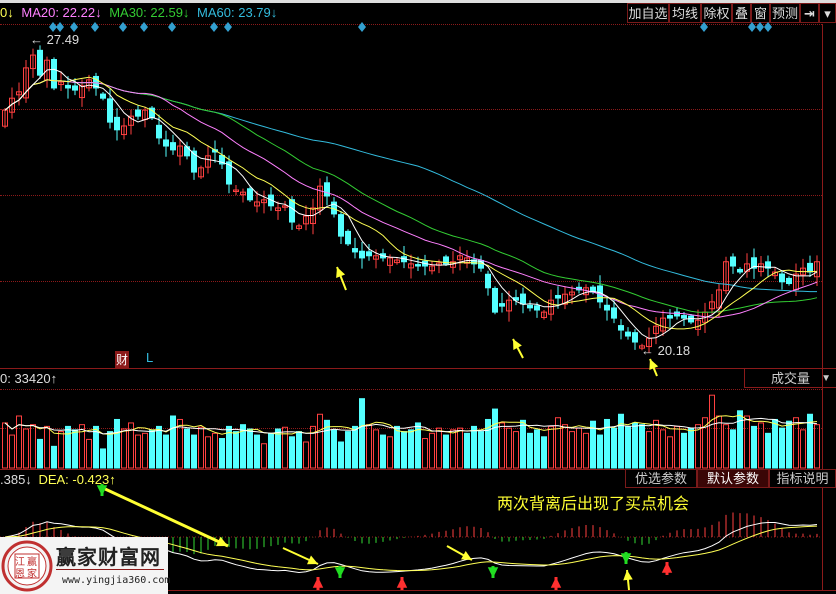 This screenshot has height=594, width=836. Describe the element at coordinates (661, 478) in the screenshot. I see `preferred-params-button: 优选参数` at that location.